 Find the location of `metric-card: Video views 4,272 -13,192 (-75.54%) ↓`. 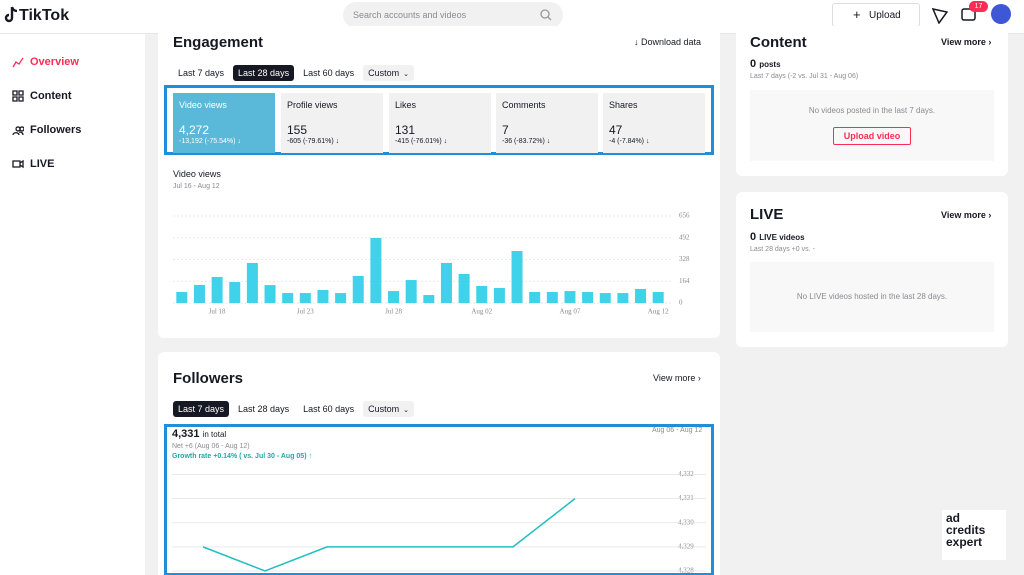

metric-card: Video views 4,272 -13,192 (-75.54%) ↓ is located at coordinates (224, 123).